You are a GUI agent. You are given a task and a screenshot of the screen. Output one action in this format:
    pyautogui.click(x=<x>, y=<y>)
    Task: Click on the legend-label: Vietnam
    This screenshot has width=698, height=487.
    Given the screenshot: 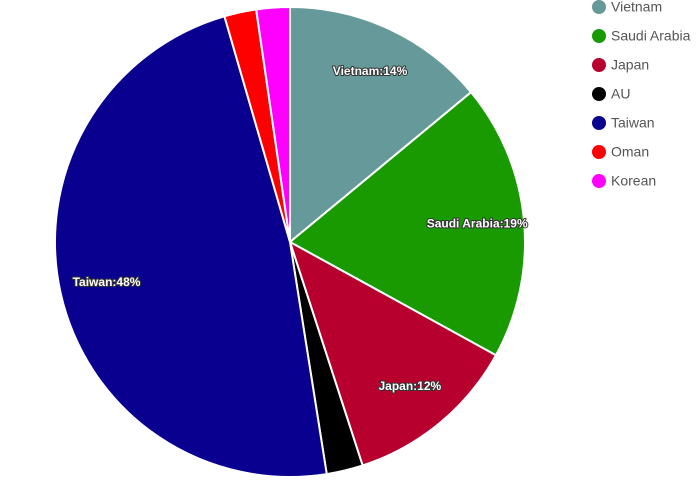 What is the action you would take?
    pyautogui.click(x=636, y=7)
    